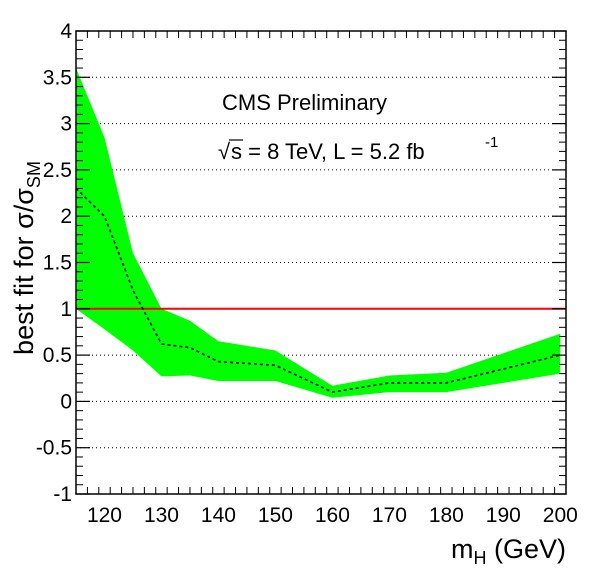 Image resolution: width=596 pixels, height=572 pixels. I want to click on annotation-energy-lumi: √ s = 8 TeV, L = 5.2 fb -1, so click(358, 149).